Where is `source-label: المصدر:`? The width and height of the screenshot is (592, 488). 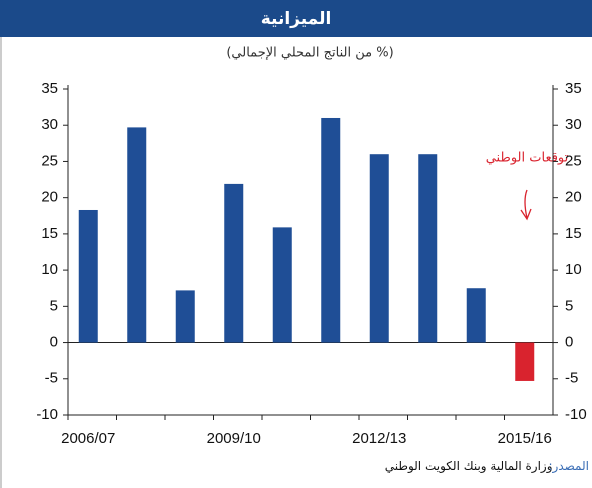
source-label: المصدر: is located at coordinates (569, 466).